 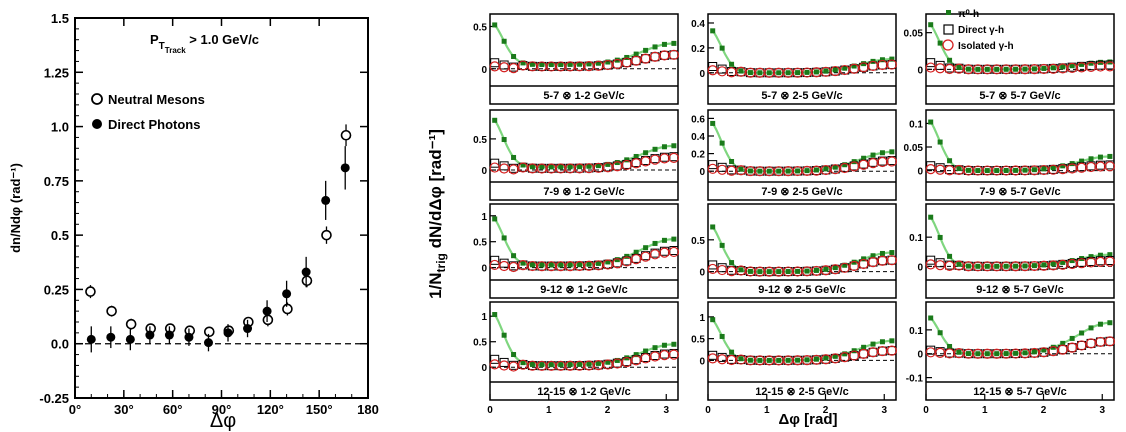 What do you see at coordinates (666, 410) in the screenshot?
I see `panel-xtick-label: 3` at bounding box center [666, 410].